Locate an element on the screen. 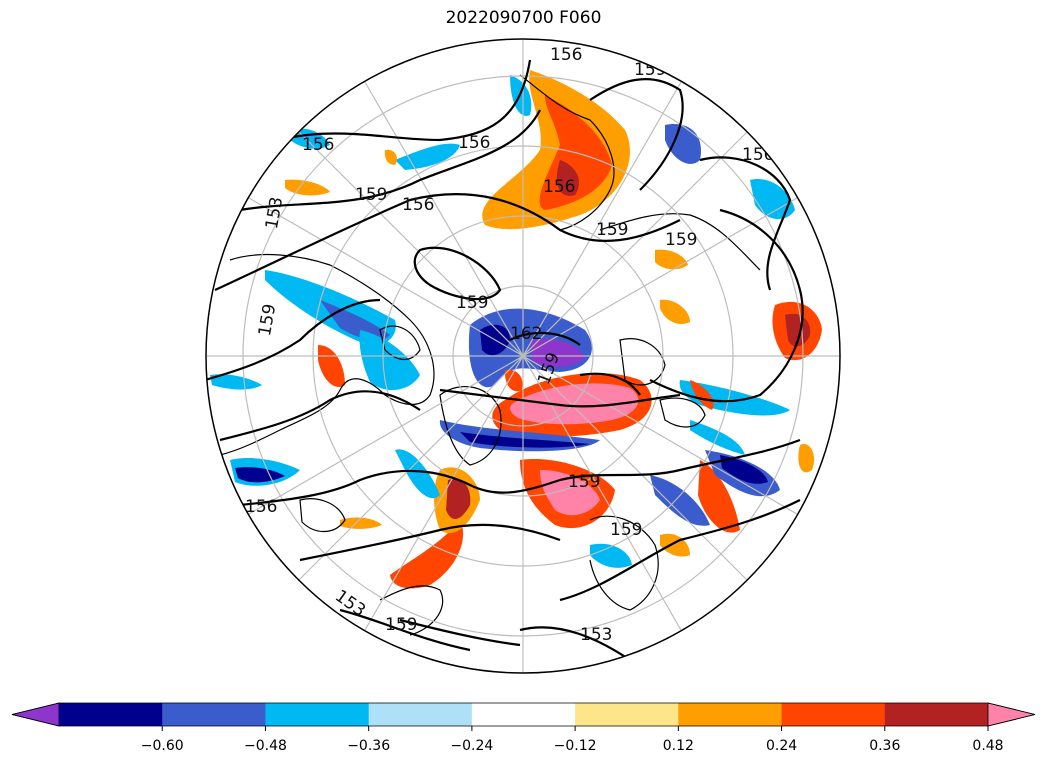  map-title: 2022090700 F060 is located at coordinates (523, 18).